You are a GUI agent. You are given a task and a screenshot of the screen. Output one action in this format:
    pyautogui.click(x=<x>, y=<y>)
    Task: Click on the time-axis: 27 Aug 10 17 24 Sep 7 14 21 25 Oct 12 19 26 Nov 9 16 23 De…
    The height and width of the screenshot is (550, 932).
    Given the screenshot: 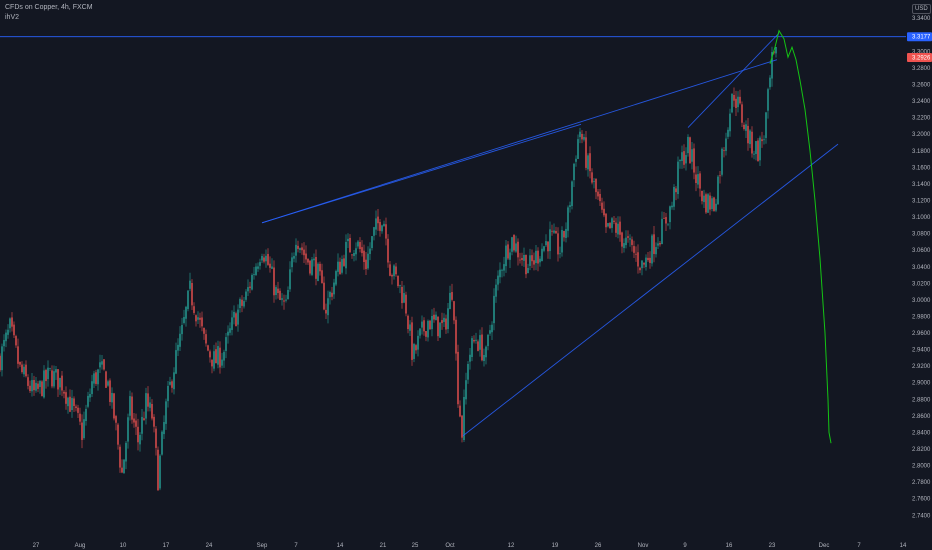 What is the action you would take?
    pyautogui.click(x=466, y=543)
    